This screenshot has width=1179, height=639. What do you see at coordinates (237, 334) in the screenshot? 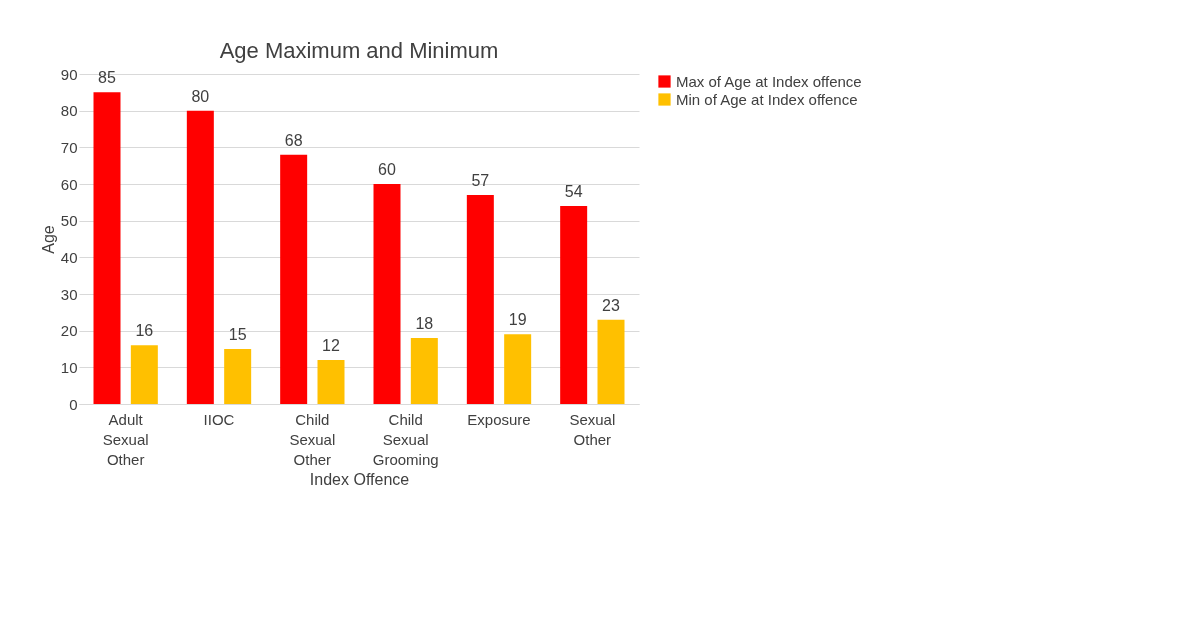
I see `data-label: 15` at bounding box center [237, 334].